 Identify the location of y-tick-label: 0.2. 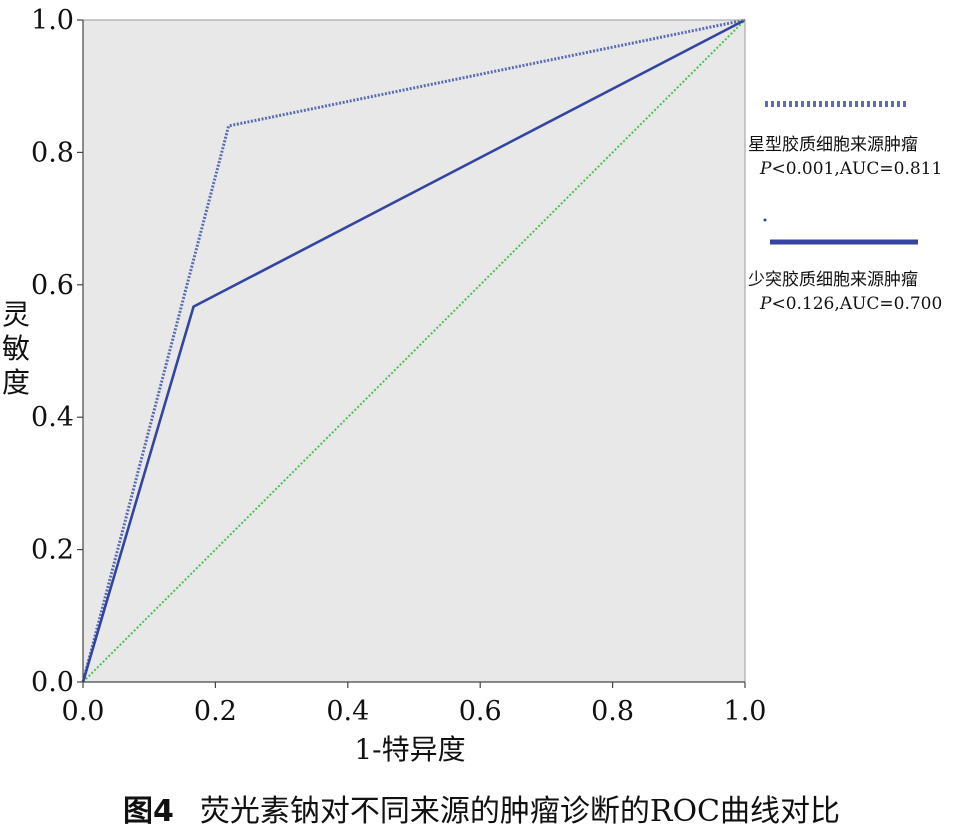
(52, 550).